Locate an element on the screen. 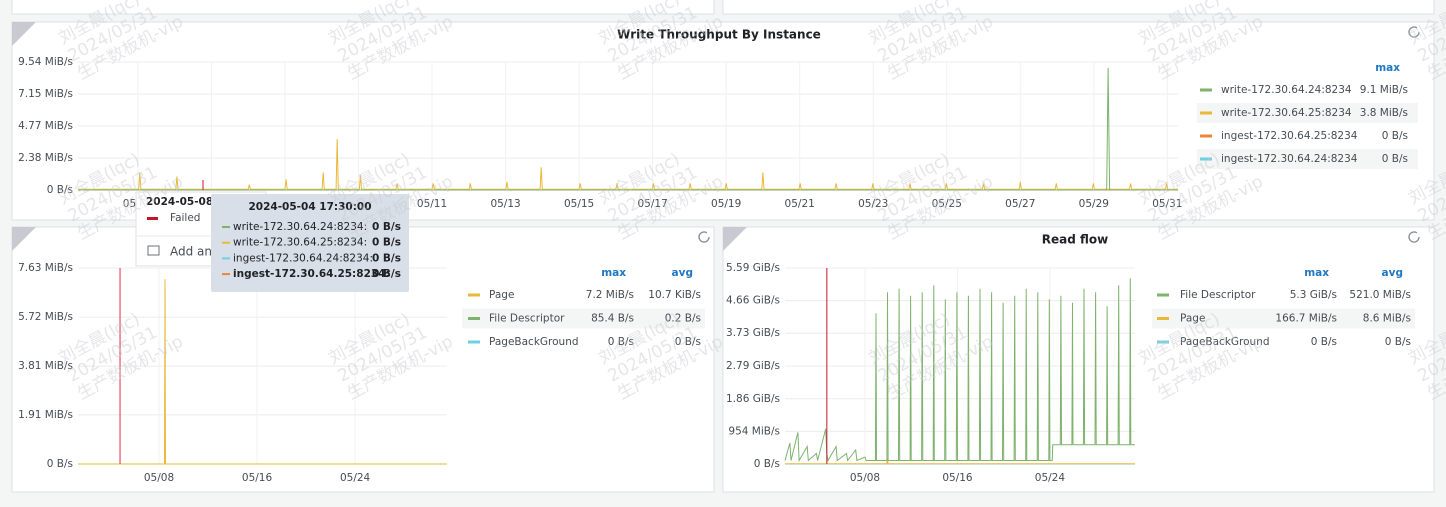 This screenshot has width=1446, height=507. legend-label: ingest-172.30.64.25:8234 is located at coordinates (1289, 136).